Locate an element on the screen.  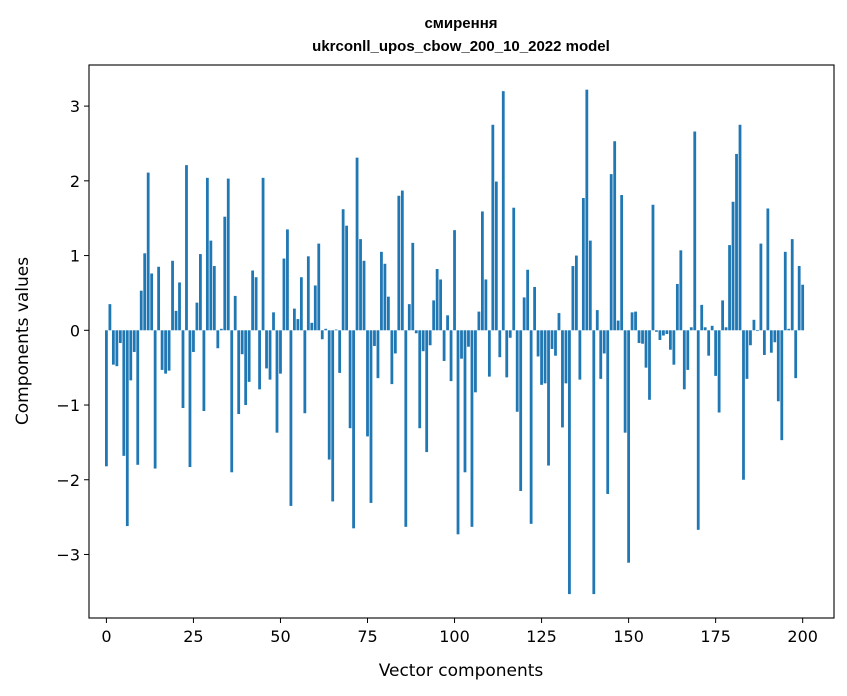
x-tick-label: 75 is located at coordinates (367, 636).